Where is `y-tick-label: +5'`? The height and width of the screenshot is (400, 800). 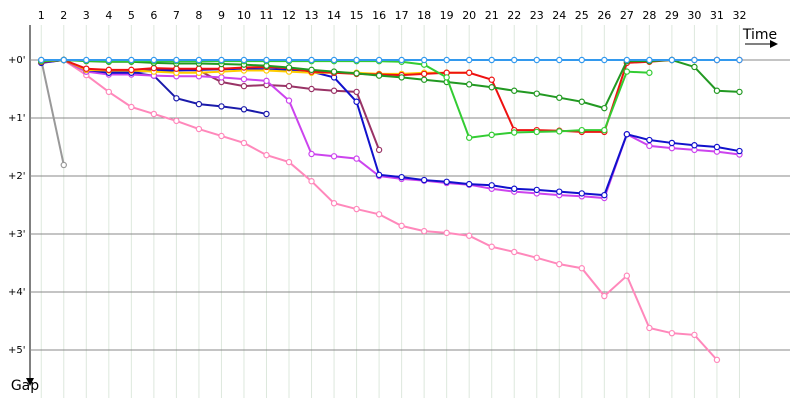
y-tick-label: +5' is located at coordinates (17, 350).